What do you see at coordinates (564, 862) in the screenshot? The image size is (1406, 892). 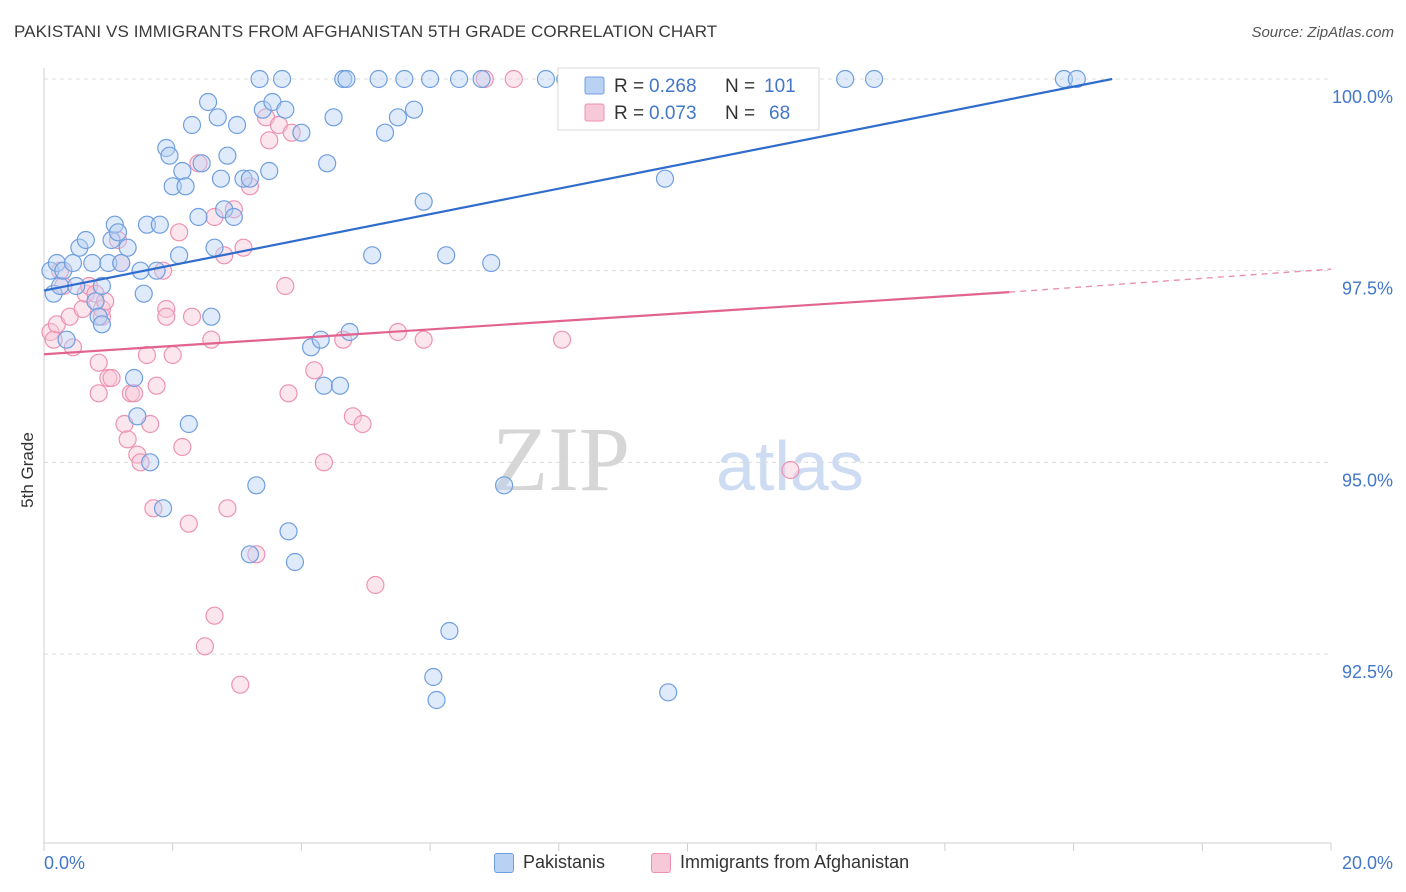 I see `legend-label-pakistanis: Pakistanis` at bounding box center [564, 862].